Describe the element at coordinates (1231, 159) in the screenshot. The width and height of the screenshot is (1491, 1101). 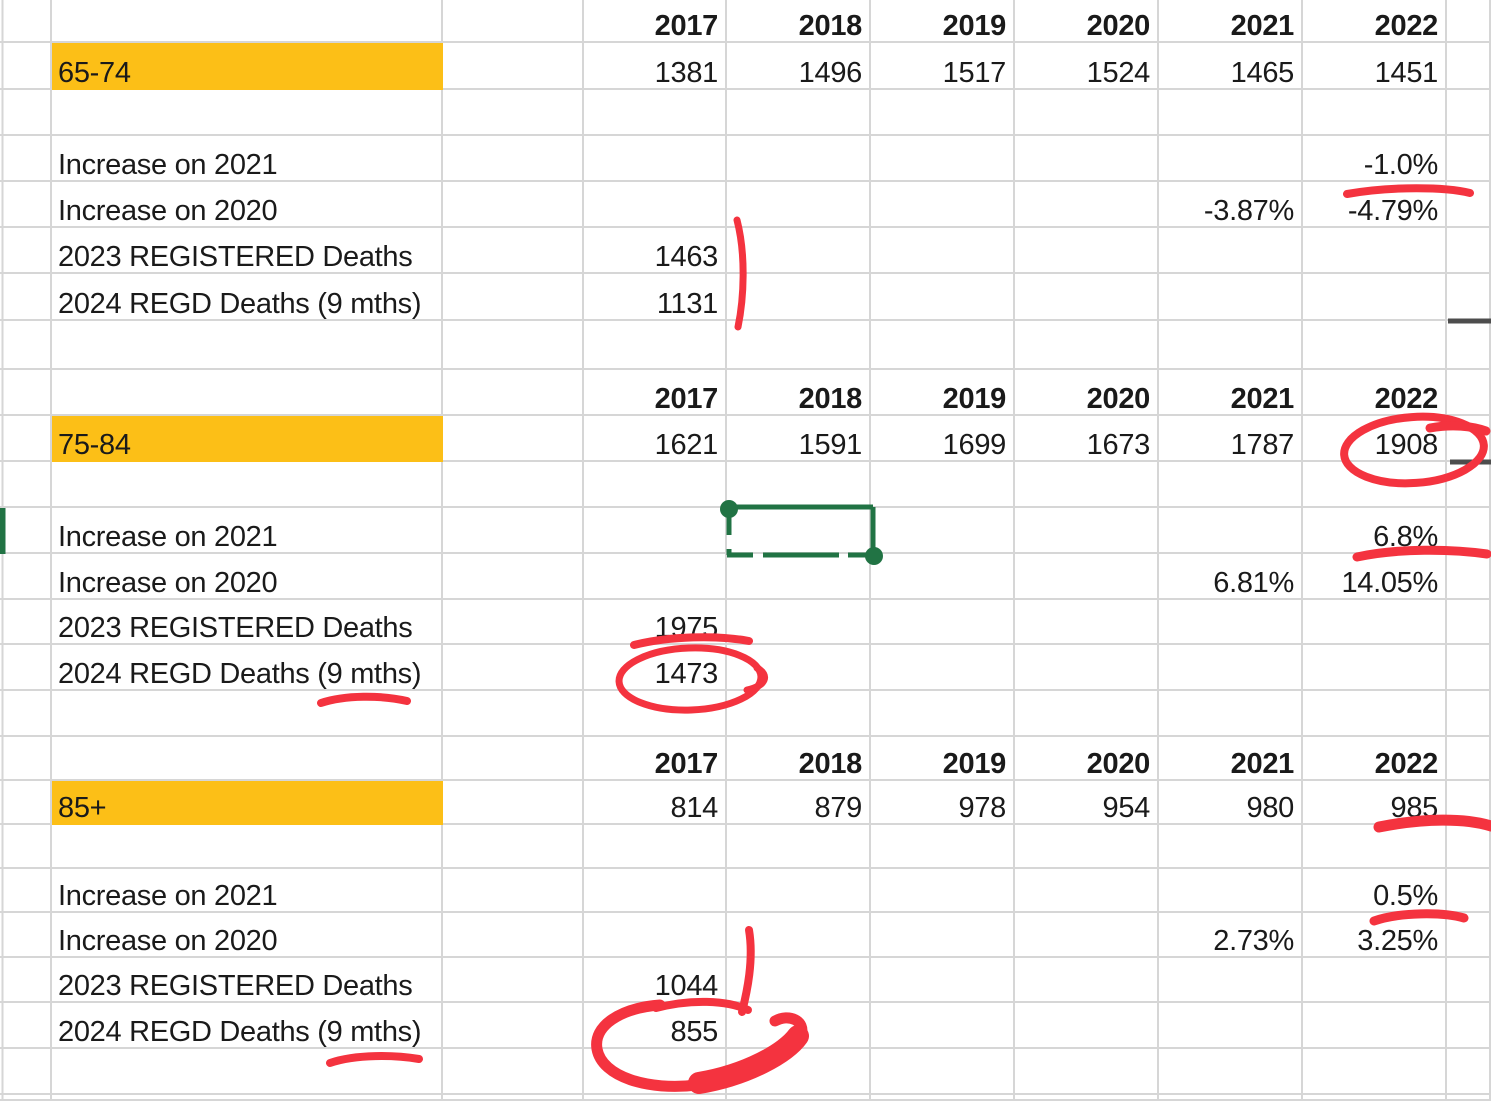
I see `cell-r3c7` at that location.